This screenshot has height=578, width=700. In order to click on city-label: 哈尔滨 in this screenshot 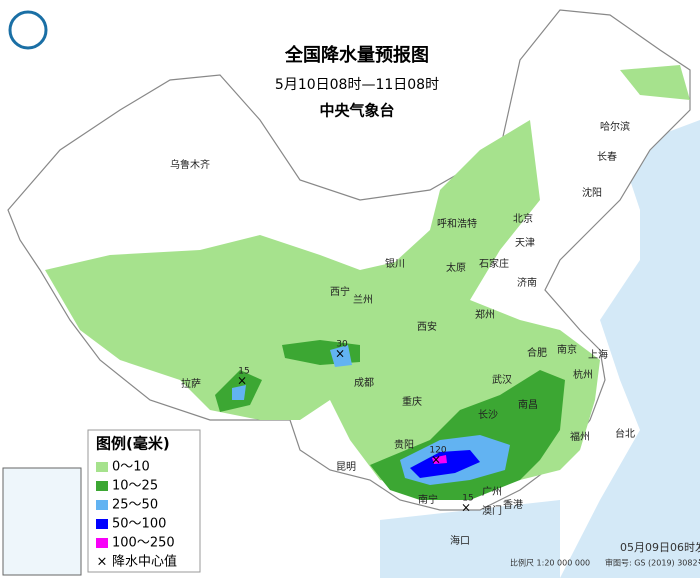, I will do `click(615, 126)`.